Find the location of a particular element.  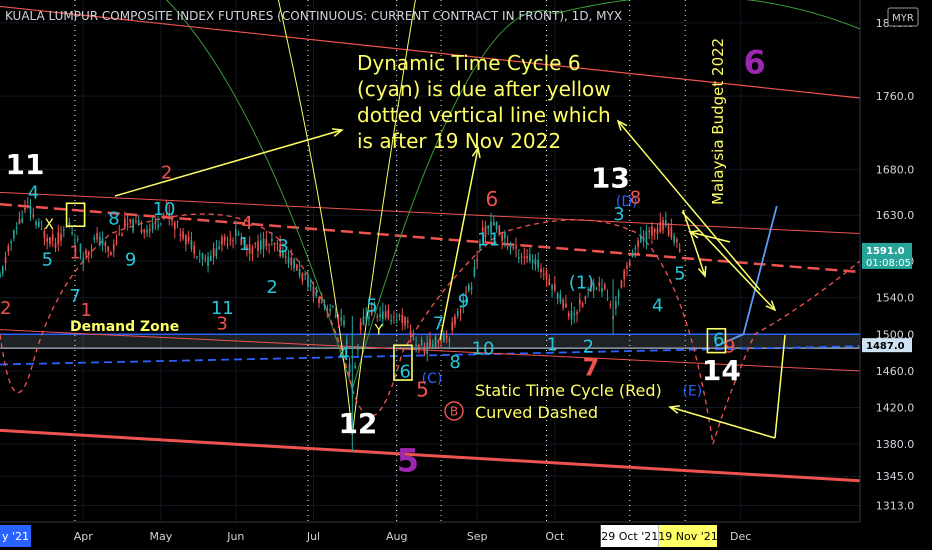

price-tick: 1680.0 is located at coordinates (895, 169).